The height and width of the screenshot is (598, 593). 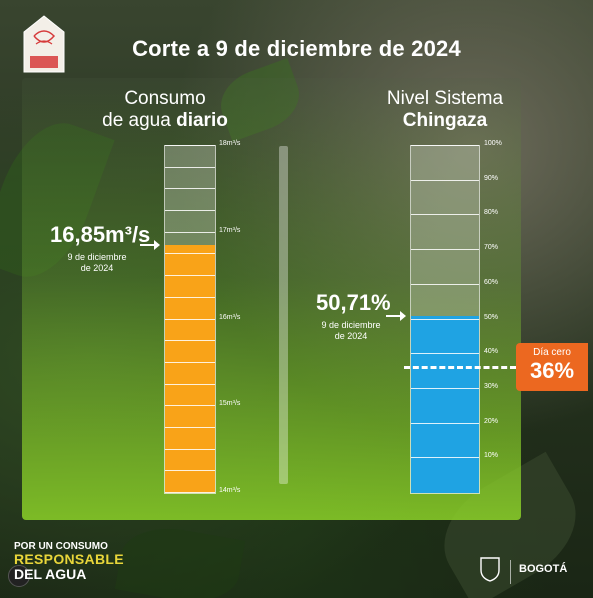 I want to click on tick-label: 16m³/s, so click(x=230, y=317).